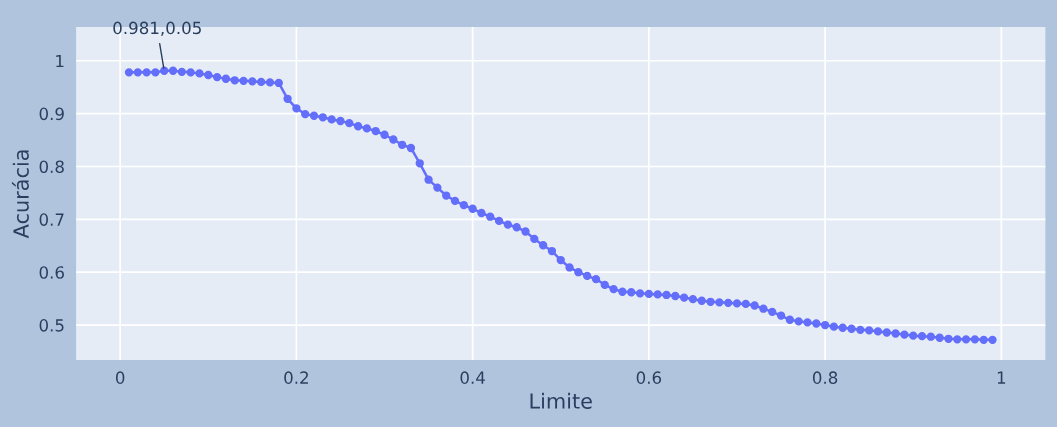 The image size is (1057, 427). What do you see at coordinates (60, 61) in the screenshot?
I see `y-tick-label: 1` at bounding box center [60, 61].